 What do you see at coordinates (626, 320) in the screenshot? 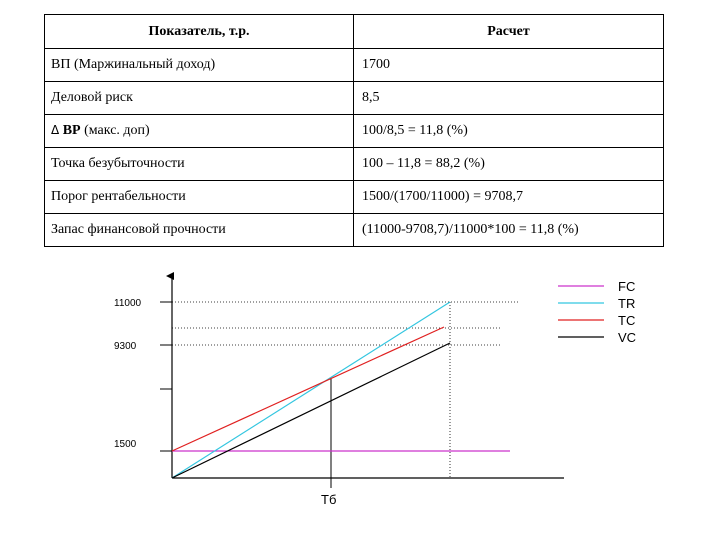
I see `legend-label-tc: TC` at bounding box center [626, 320].